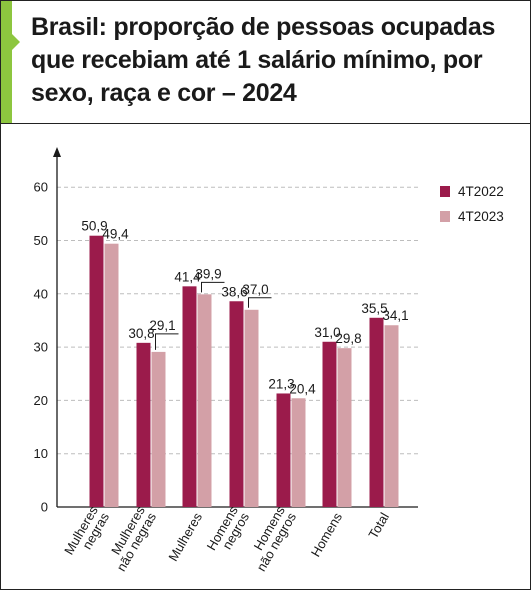  I want to click on category-label-line: Homens, so click(326, 535).